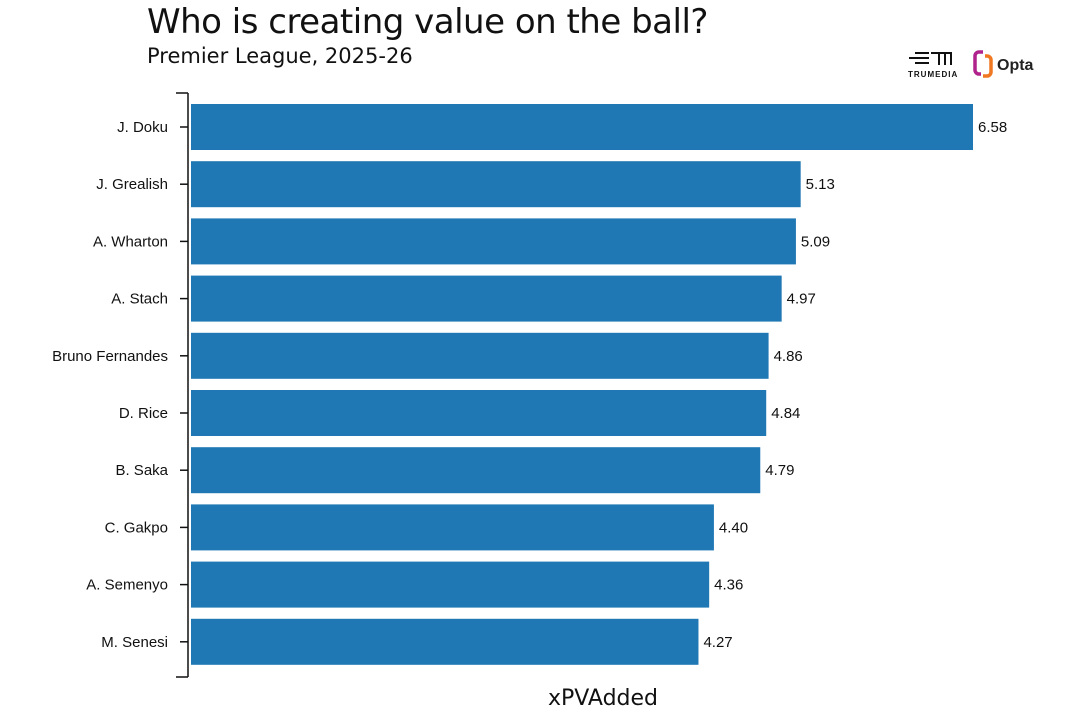  I want to click on category-label: C. Gakpo, so click(136, 527).